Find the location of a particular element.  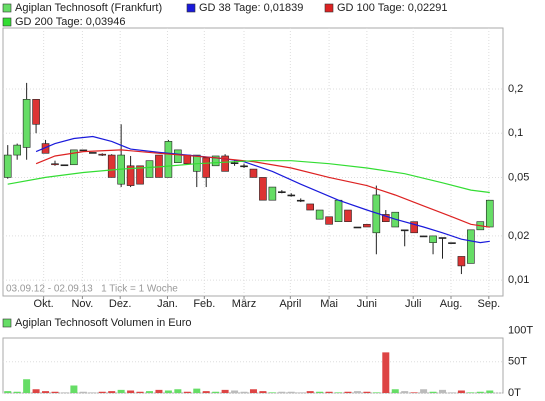

x-tick-label: Mai is located at coordinates (329, 304).